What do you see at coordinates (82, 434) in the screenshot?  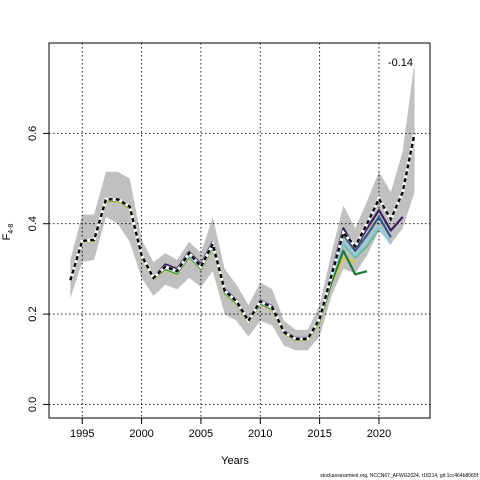 I see `x-tick-label: 1995` at bounding box center [82, 434].